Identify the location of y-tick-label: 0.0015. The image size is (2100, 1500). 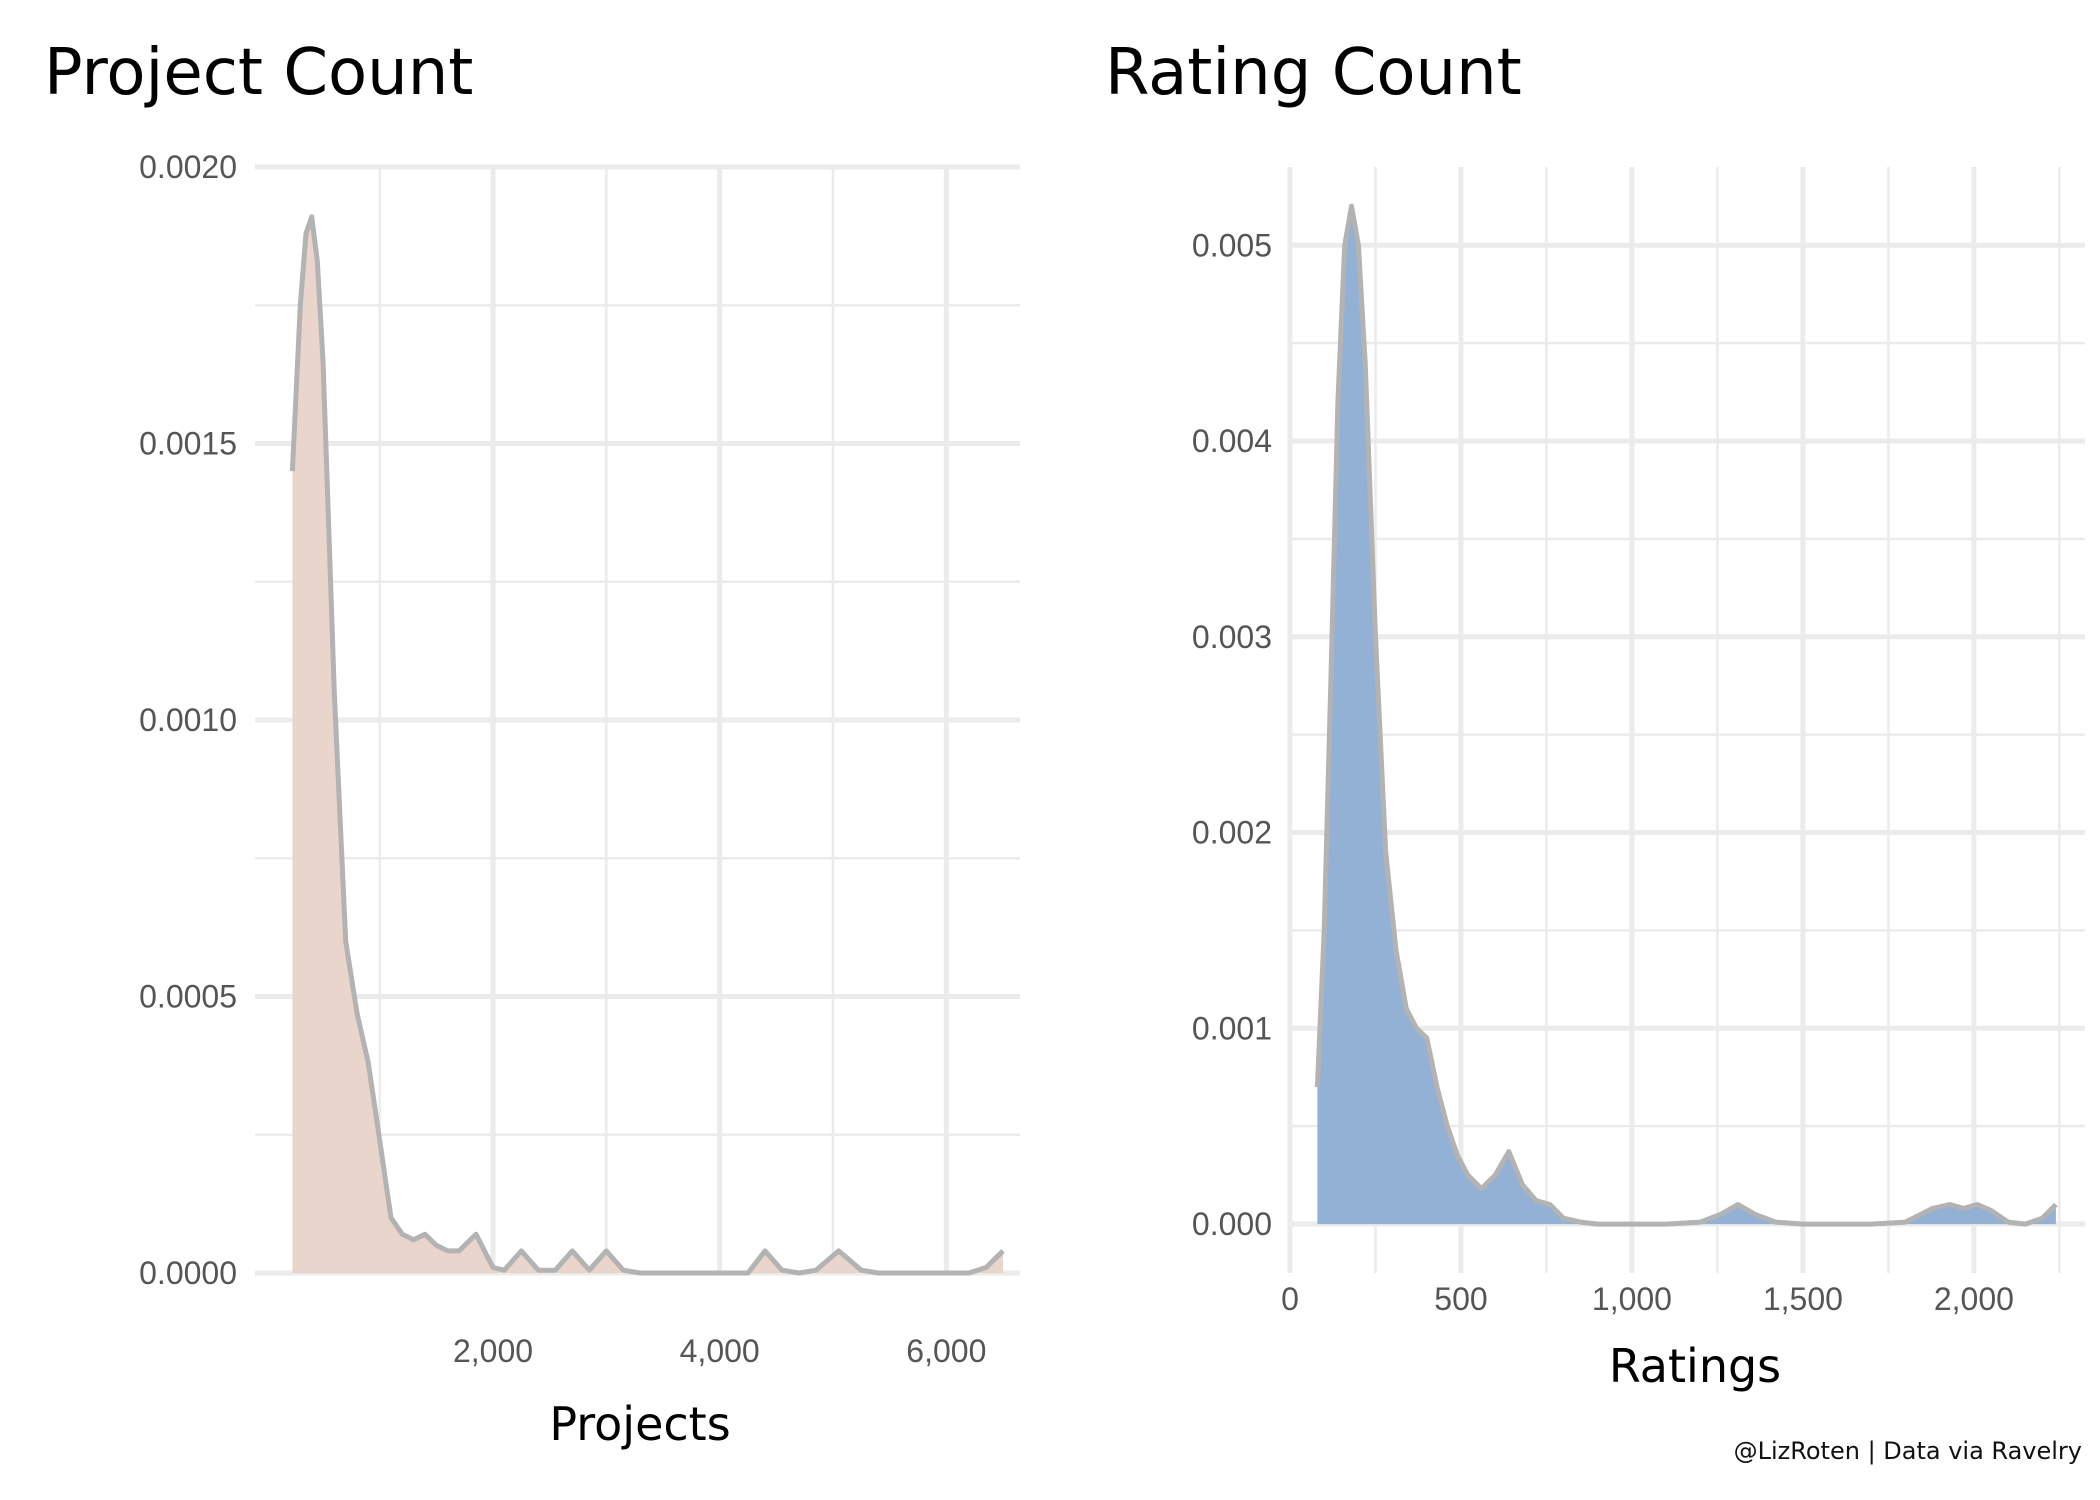
(188, 444).